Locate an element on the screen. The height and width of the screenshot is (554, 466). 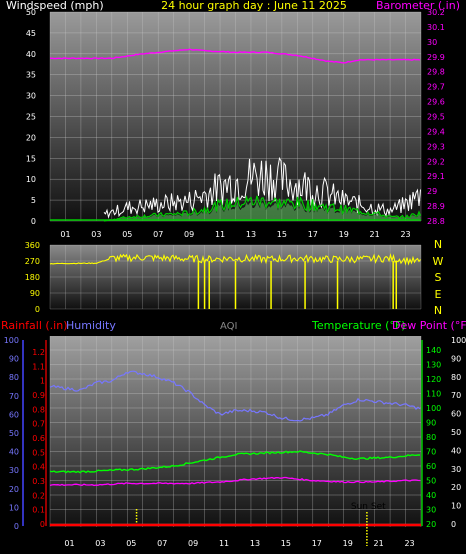
rainfall-axis-ticks: 0 0.1 0.2 0.3 0.4 0.5 0.6 0.7 0.8 0.9 1 1.1 1.2 is located at coordinates (39, 434).